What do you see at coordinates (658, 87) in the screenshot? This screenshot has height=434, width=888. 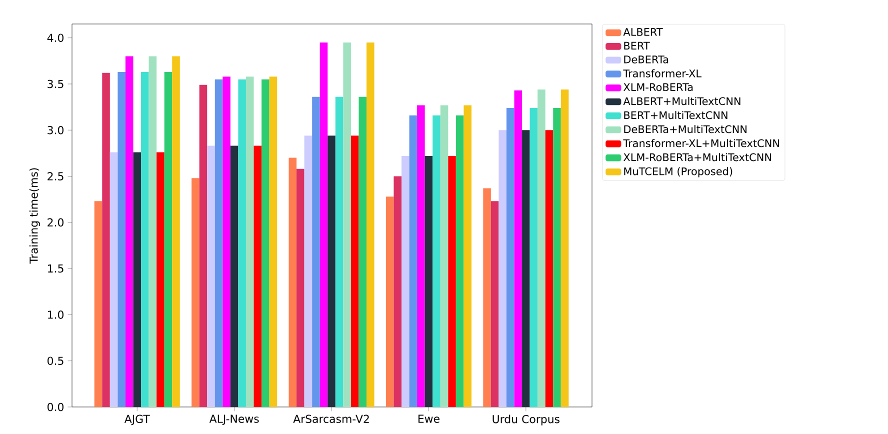 I see `legend-label: XLM-RoBERTa` at bounding box center [658, 87].